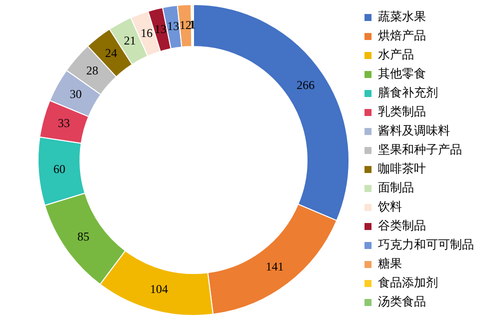  I want to click on legend-label: 汤类食品, so click(402, 301).